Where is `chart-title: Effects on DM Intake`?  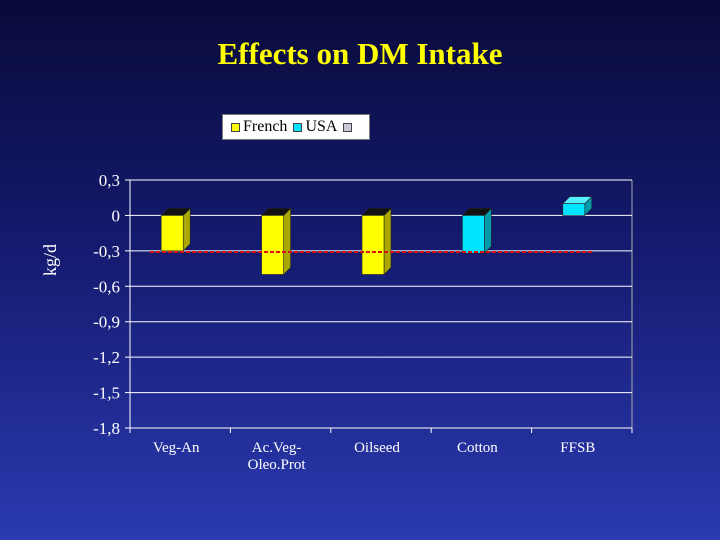
chart-title: Effects on DM Intake is located at coordinates (360, 53).